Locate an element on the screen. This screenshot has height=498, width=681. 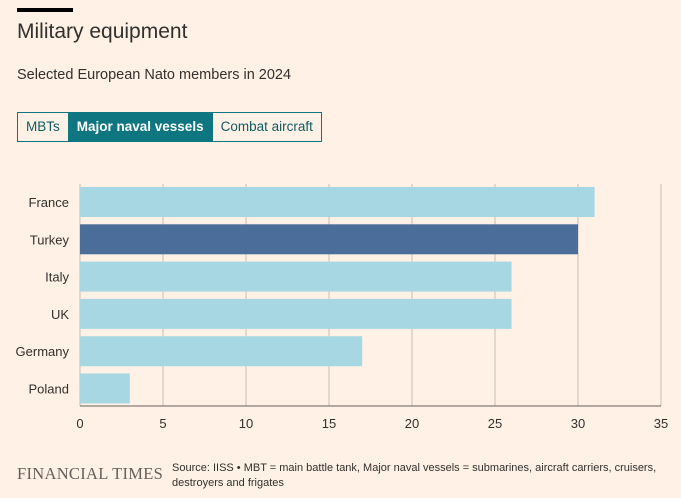
bar-uk is located at coordinates (296, 313).